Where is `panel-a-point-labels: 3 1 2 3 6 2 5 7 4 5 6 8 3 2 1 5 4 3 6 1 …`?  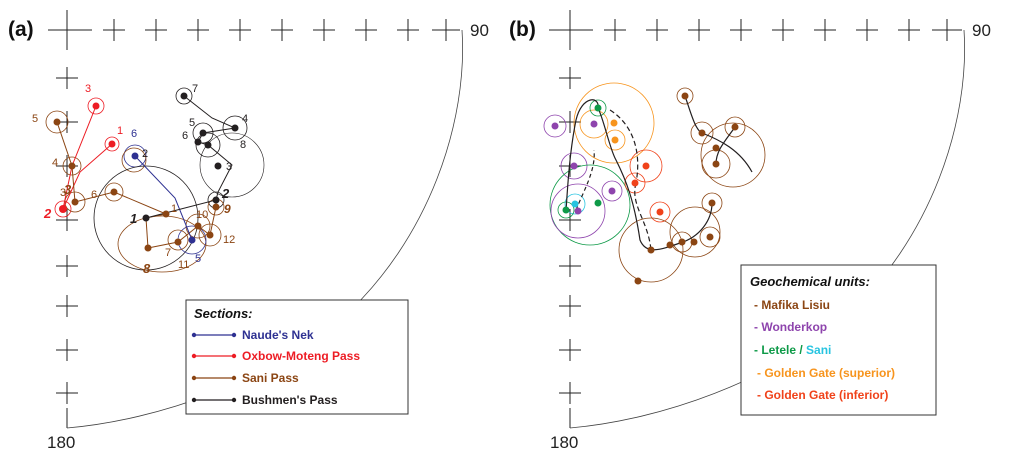 panel-a-point-labels: 3 1 2 3 6 2 5 7 4 5 6 8 3 2 1 5 4 3 6 1 … is located at coordinates (140, 179).